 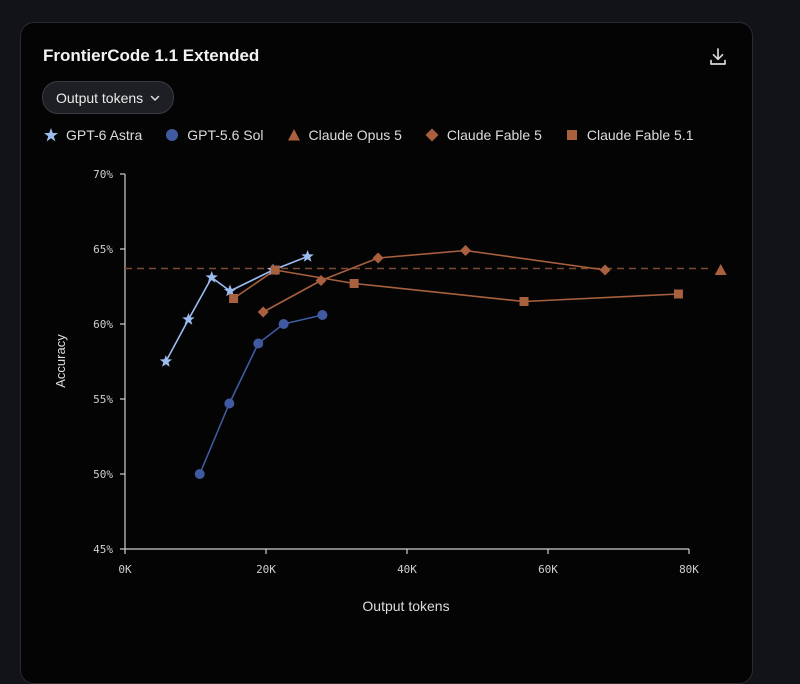 I want to click on y-tick-label: 45%, so click(x=103, y=549).